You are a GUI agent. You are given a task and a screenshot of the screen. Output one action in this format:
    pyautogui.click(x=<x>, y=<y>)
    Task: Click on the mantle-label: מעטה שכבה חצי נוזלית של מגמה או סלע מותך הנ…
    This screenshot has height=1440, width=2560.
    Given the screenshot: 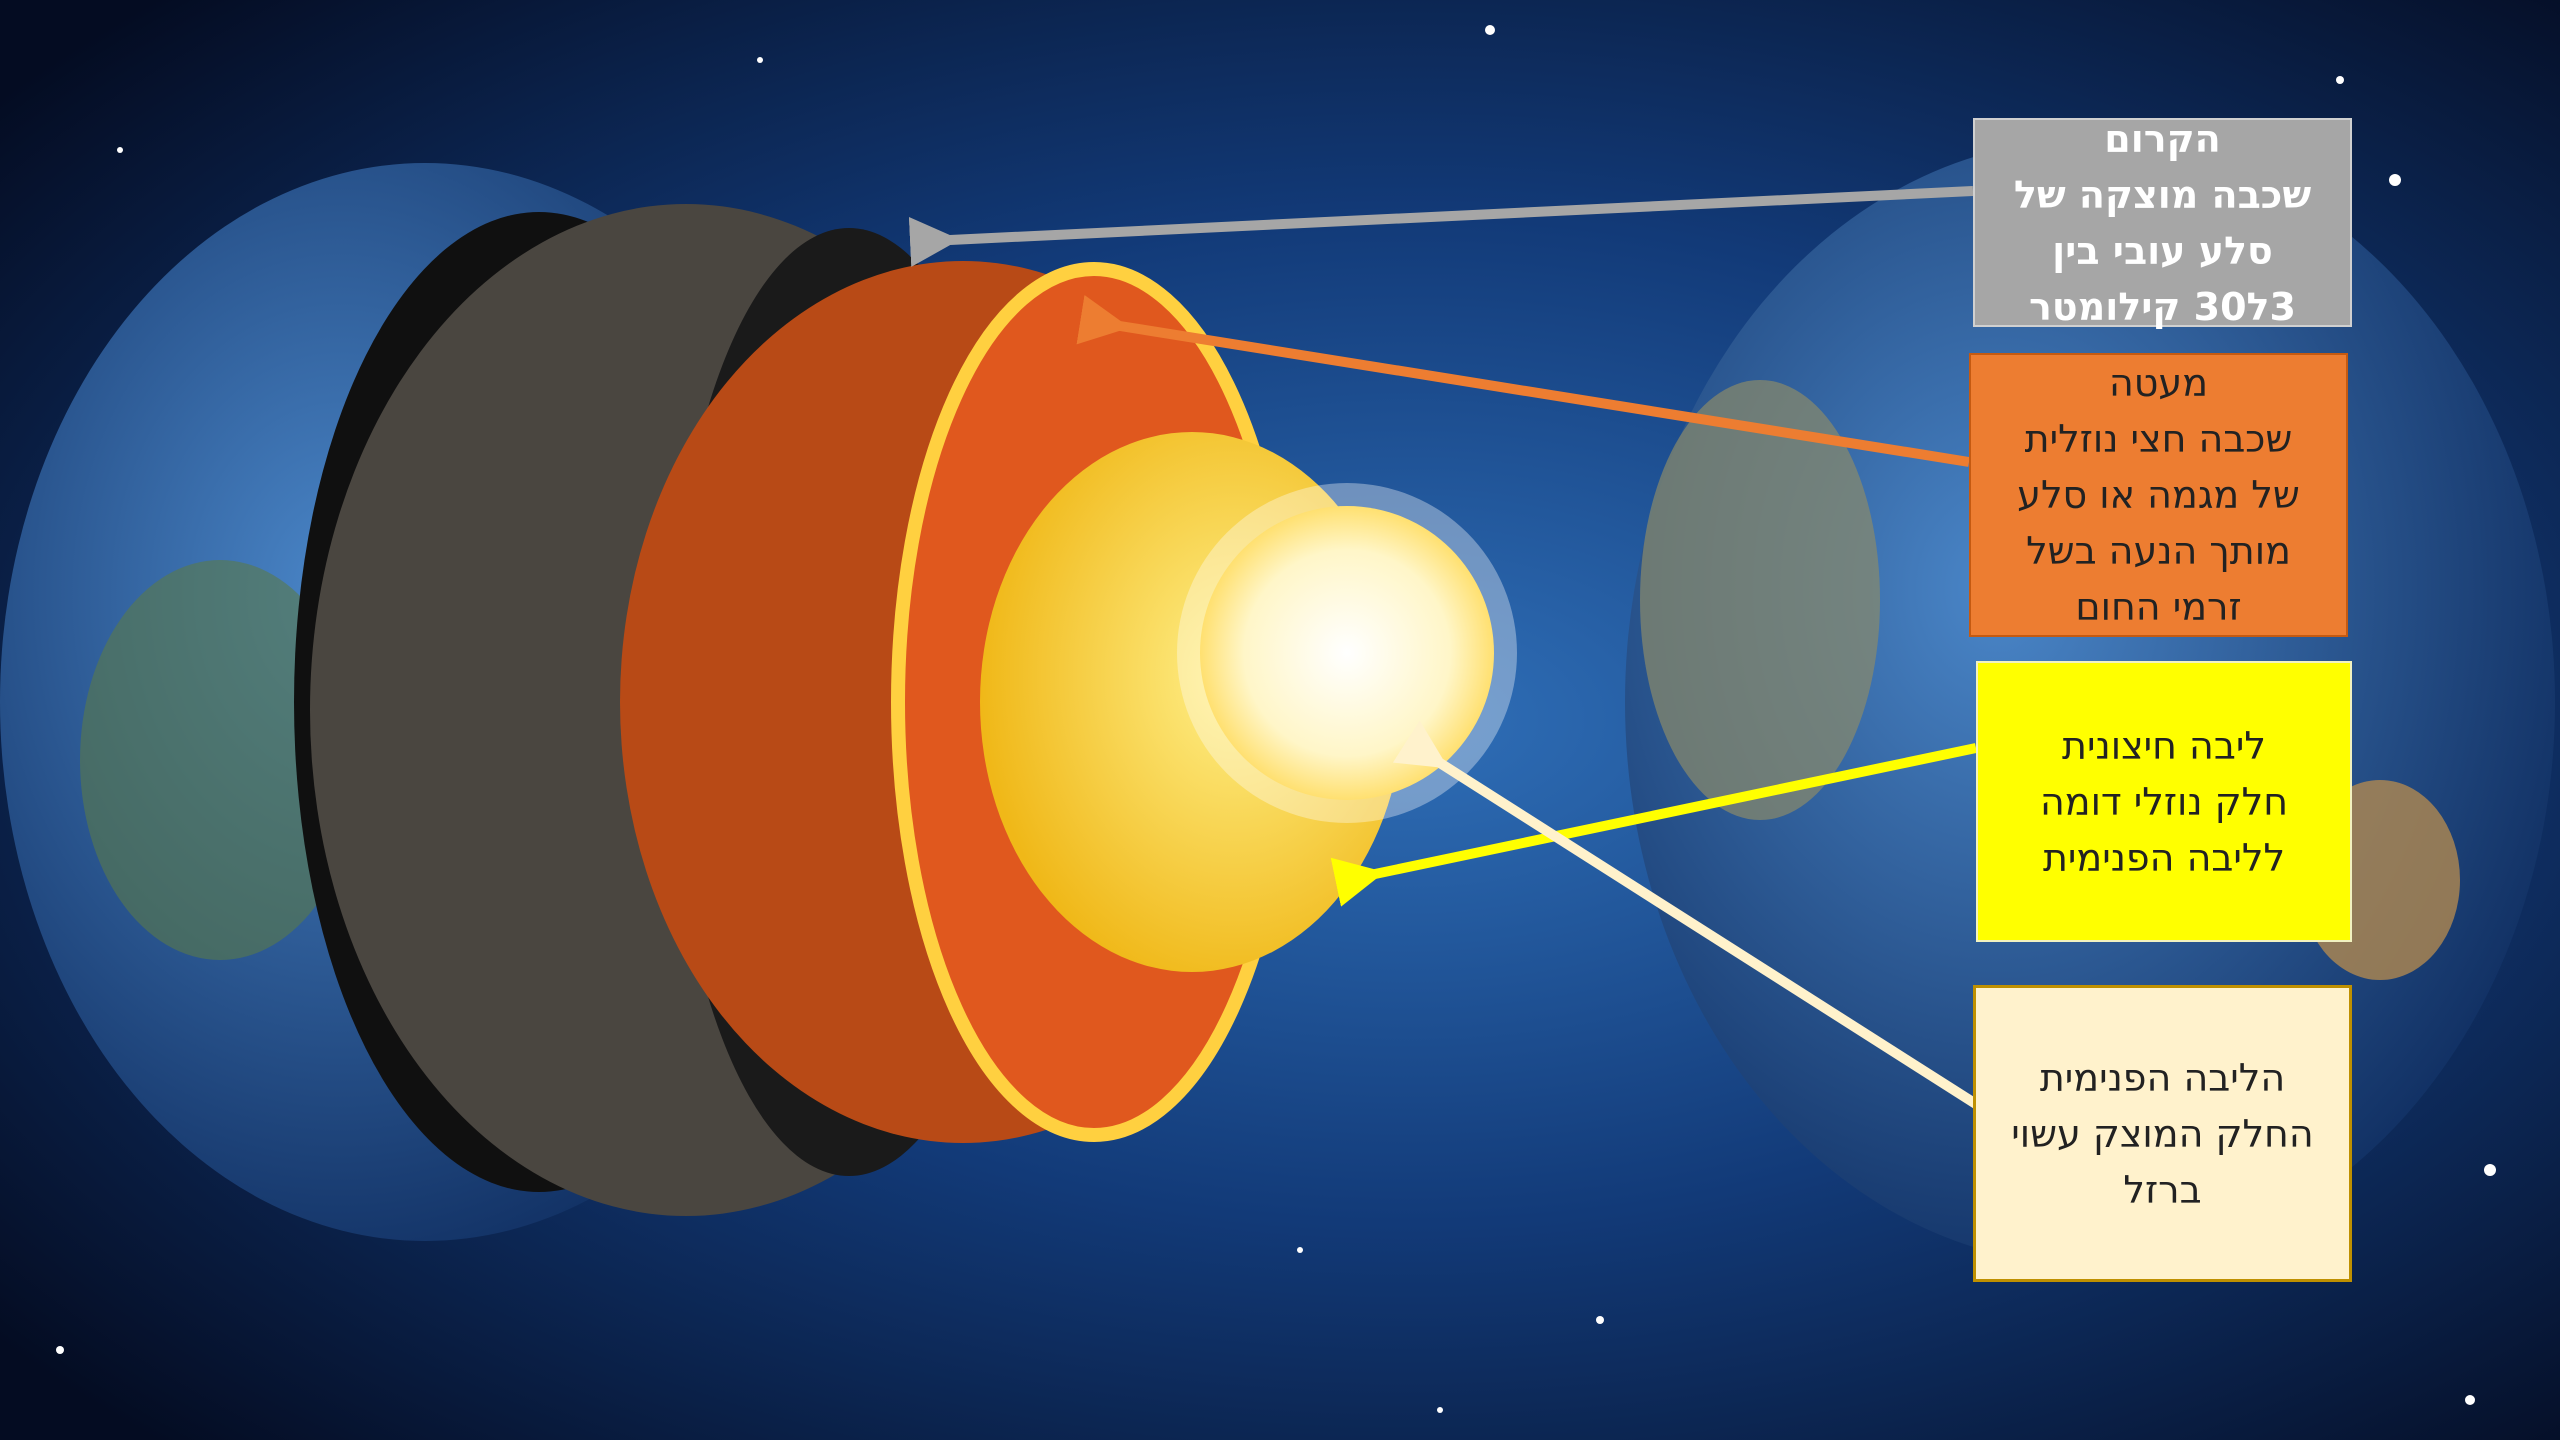 What is the action you would take?
    pyautogui.click(x=2158, y=495)
    